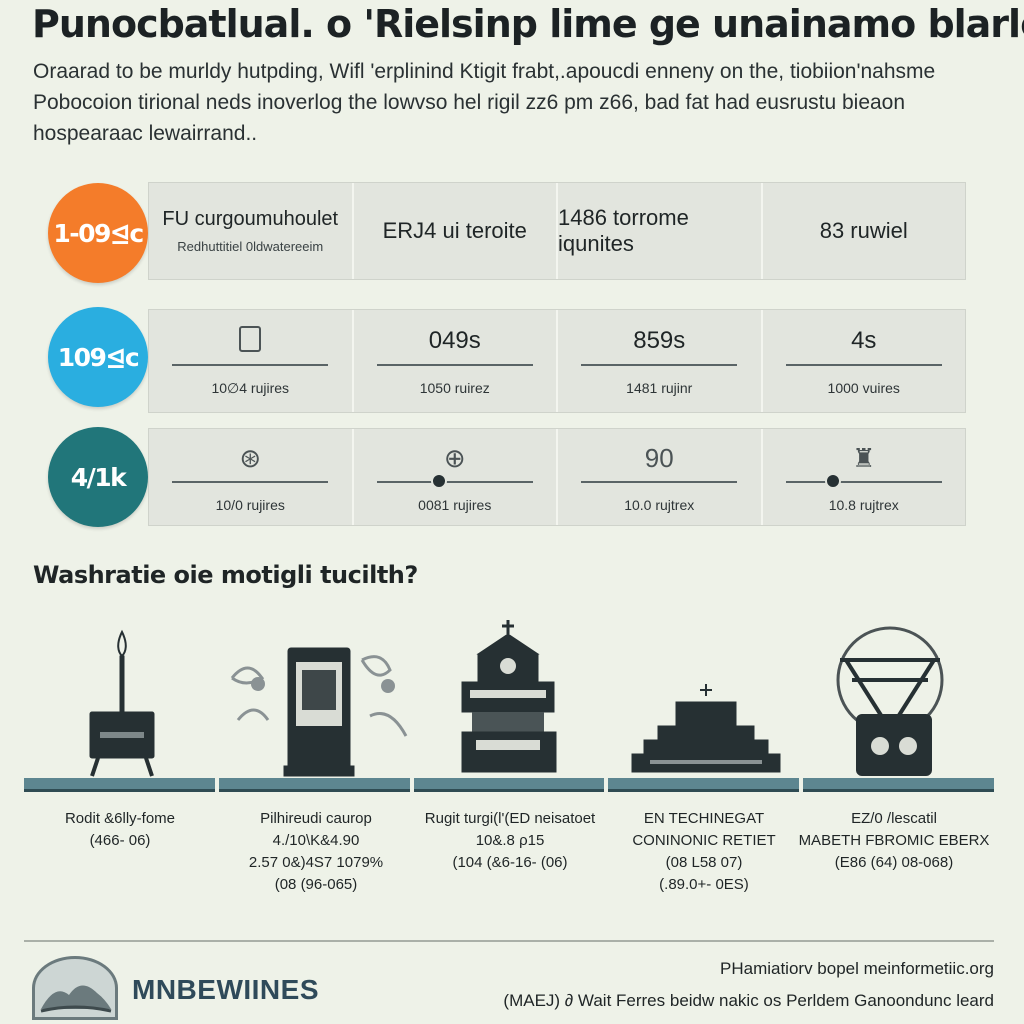 The width and height of the screenshot is (1024, 1024). What do you see at coordinates (122, 703) in the screenshot?
I see `lamp-stove-icon` at bounding box center [122, 703].